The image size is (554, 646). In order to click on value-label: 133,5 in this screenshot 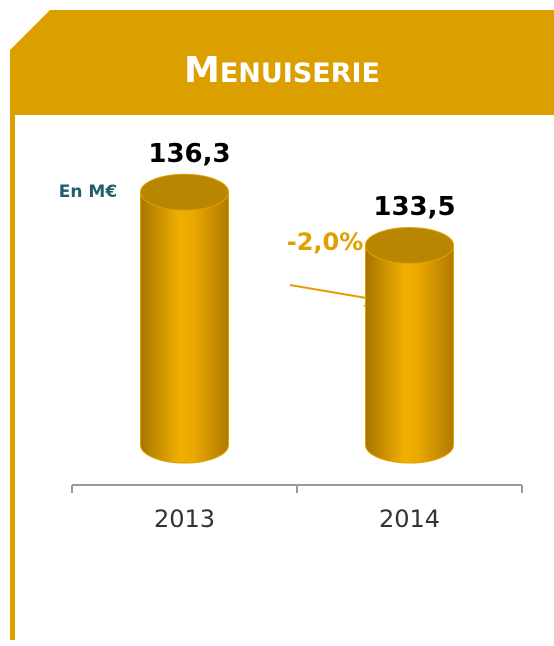, I will do `click(414, 207)`.